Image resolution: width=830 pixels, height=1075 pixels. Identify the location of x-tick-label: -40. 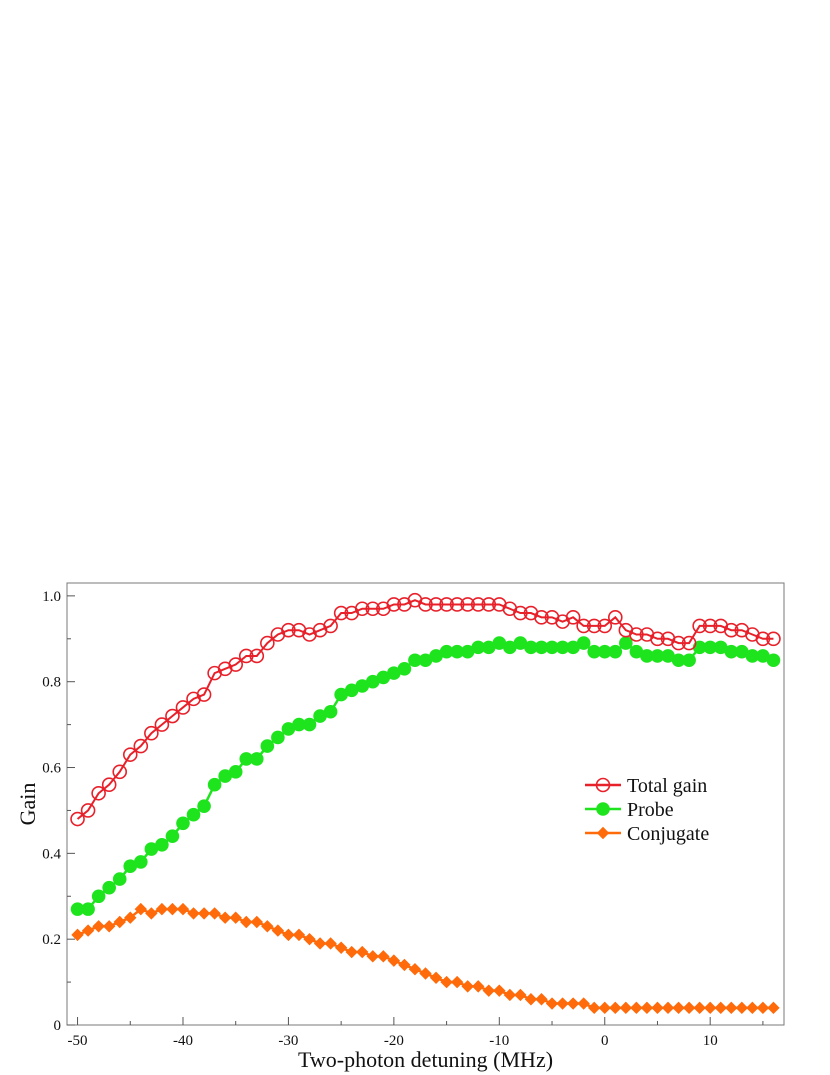
(183, 1041).